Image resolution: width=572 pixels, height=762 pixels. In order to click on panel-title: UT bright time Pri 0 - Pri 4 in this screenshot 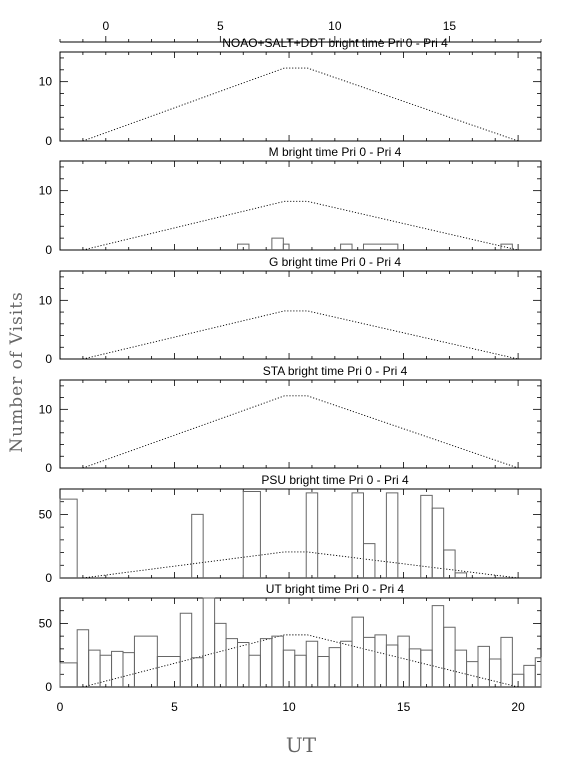, I will do `click(335, 589)`.